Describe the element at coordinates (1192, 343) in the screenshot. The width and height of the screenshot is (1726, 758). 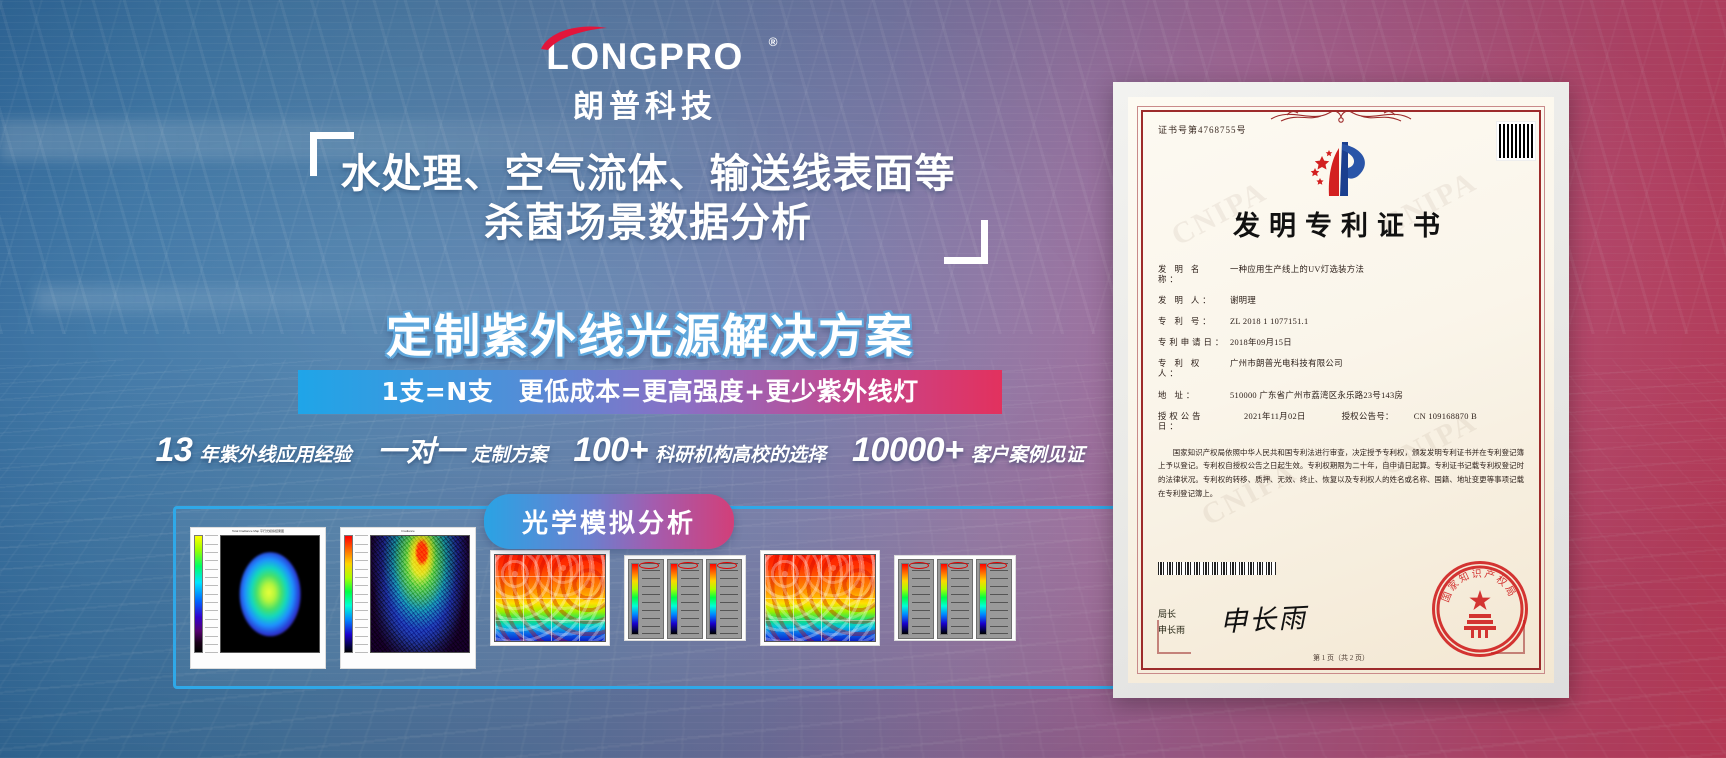
I see `field-label-3: 专利申请日：` at that location.